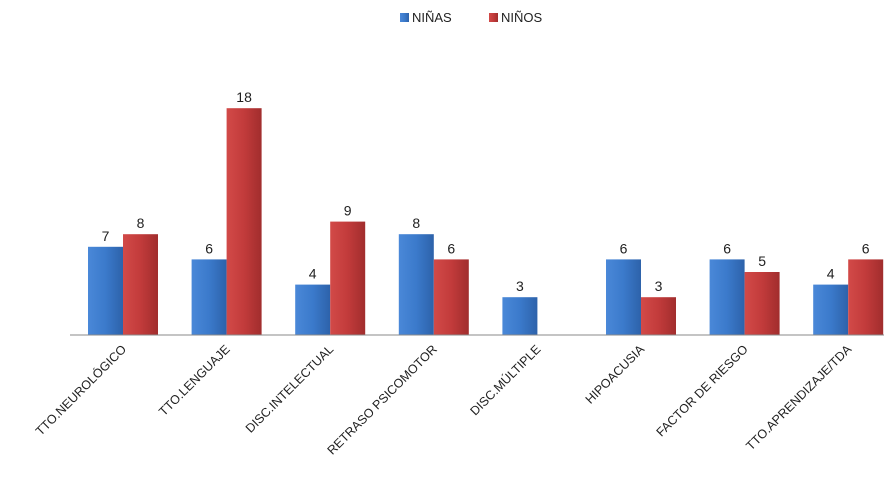 Image resolution: width=889 pixels, height=492 pixels. Describe the element at coordinates (432, 17) in the screenshot. I see `legend-label-ninas: NIÑAS` at that location.